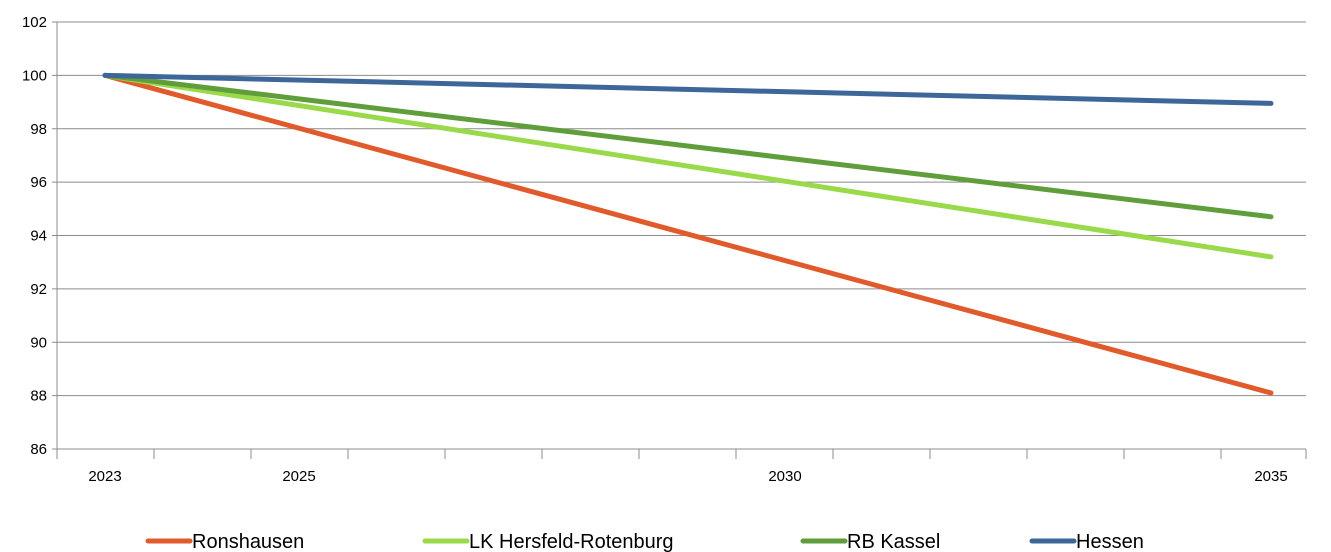  I want to click on x-tick-label: 2023, so click(104, 476).